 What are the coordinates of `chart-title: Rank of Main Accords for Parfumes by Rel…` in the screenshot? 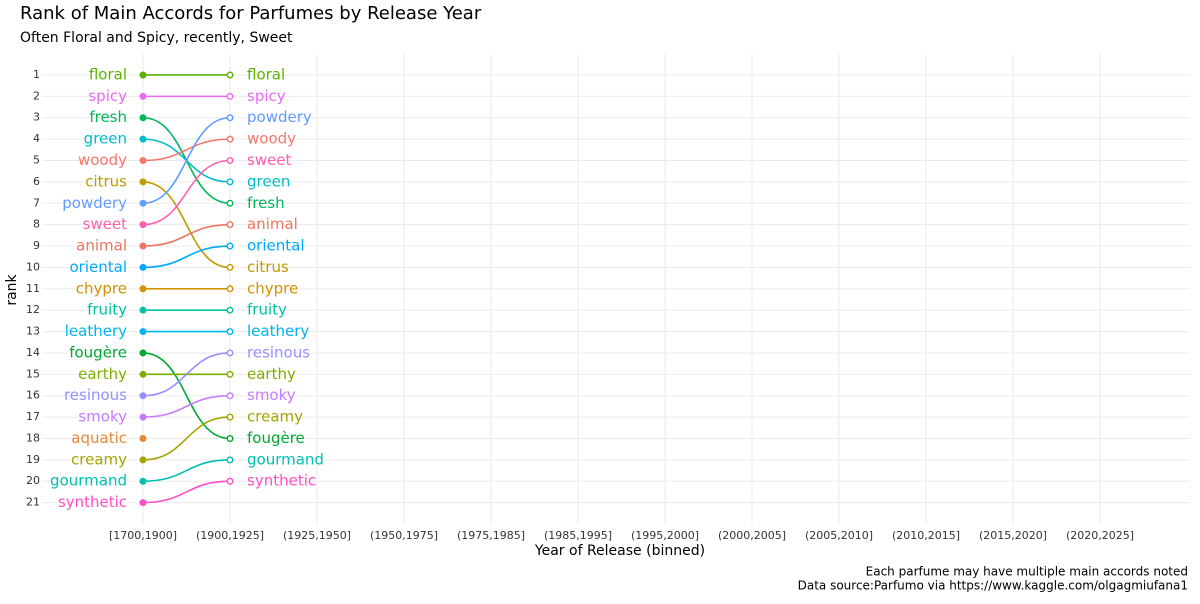 It's located at (251, 13).